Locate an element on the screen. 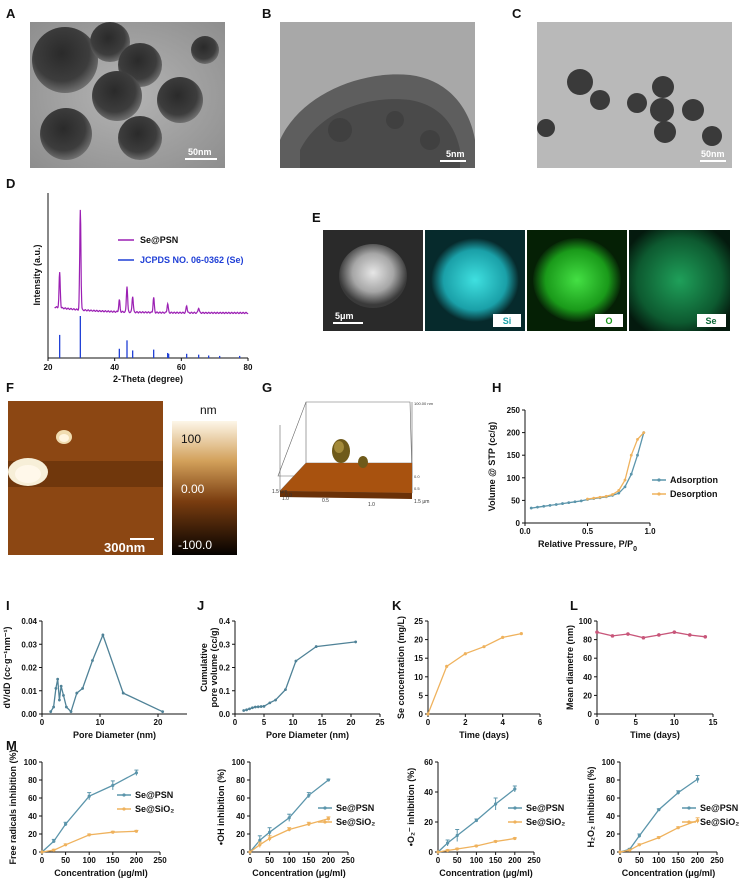  tem-image-a is located at coordinates (127, 95).